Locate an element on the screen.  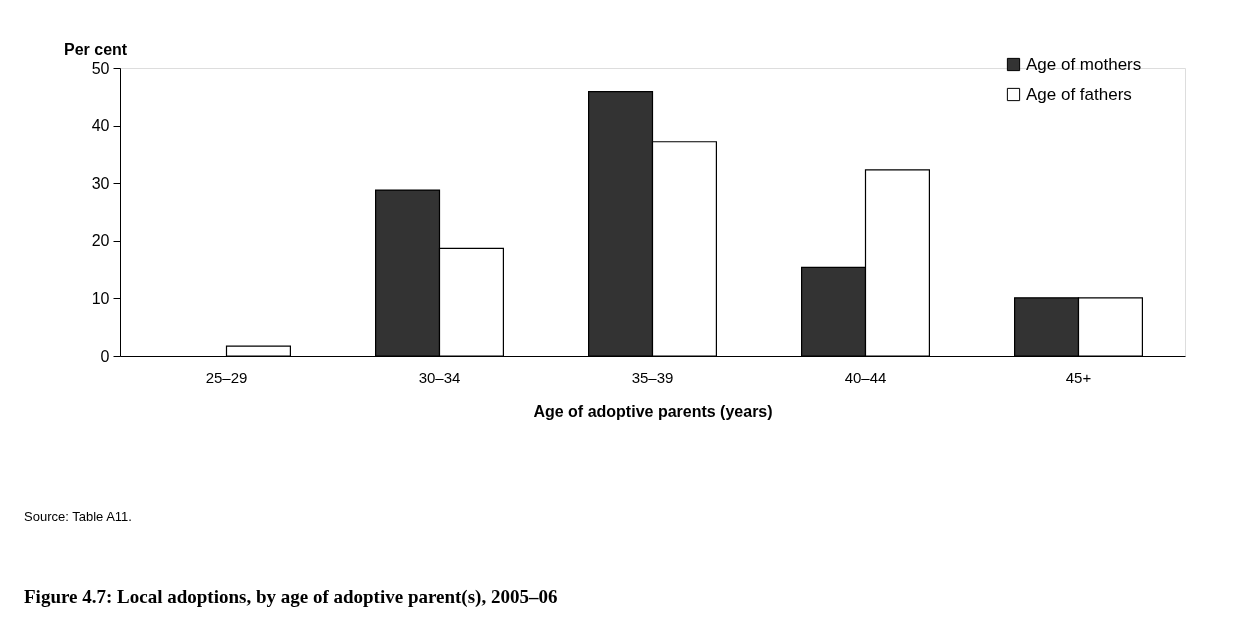
y-tick-label: 10 is located at coordinates (100, 298).